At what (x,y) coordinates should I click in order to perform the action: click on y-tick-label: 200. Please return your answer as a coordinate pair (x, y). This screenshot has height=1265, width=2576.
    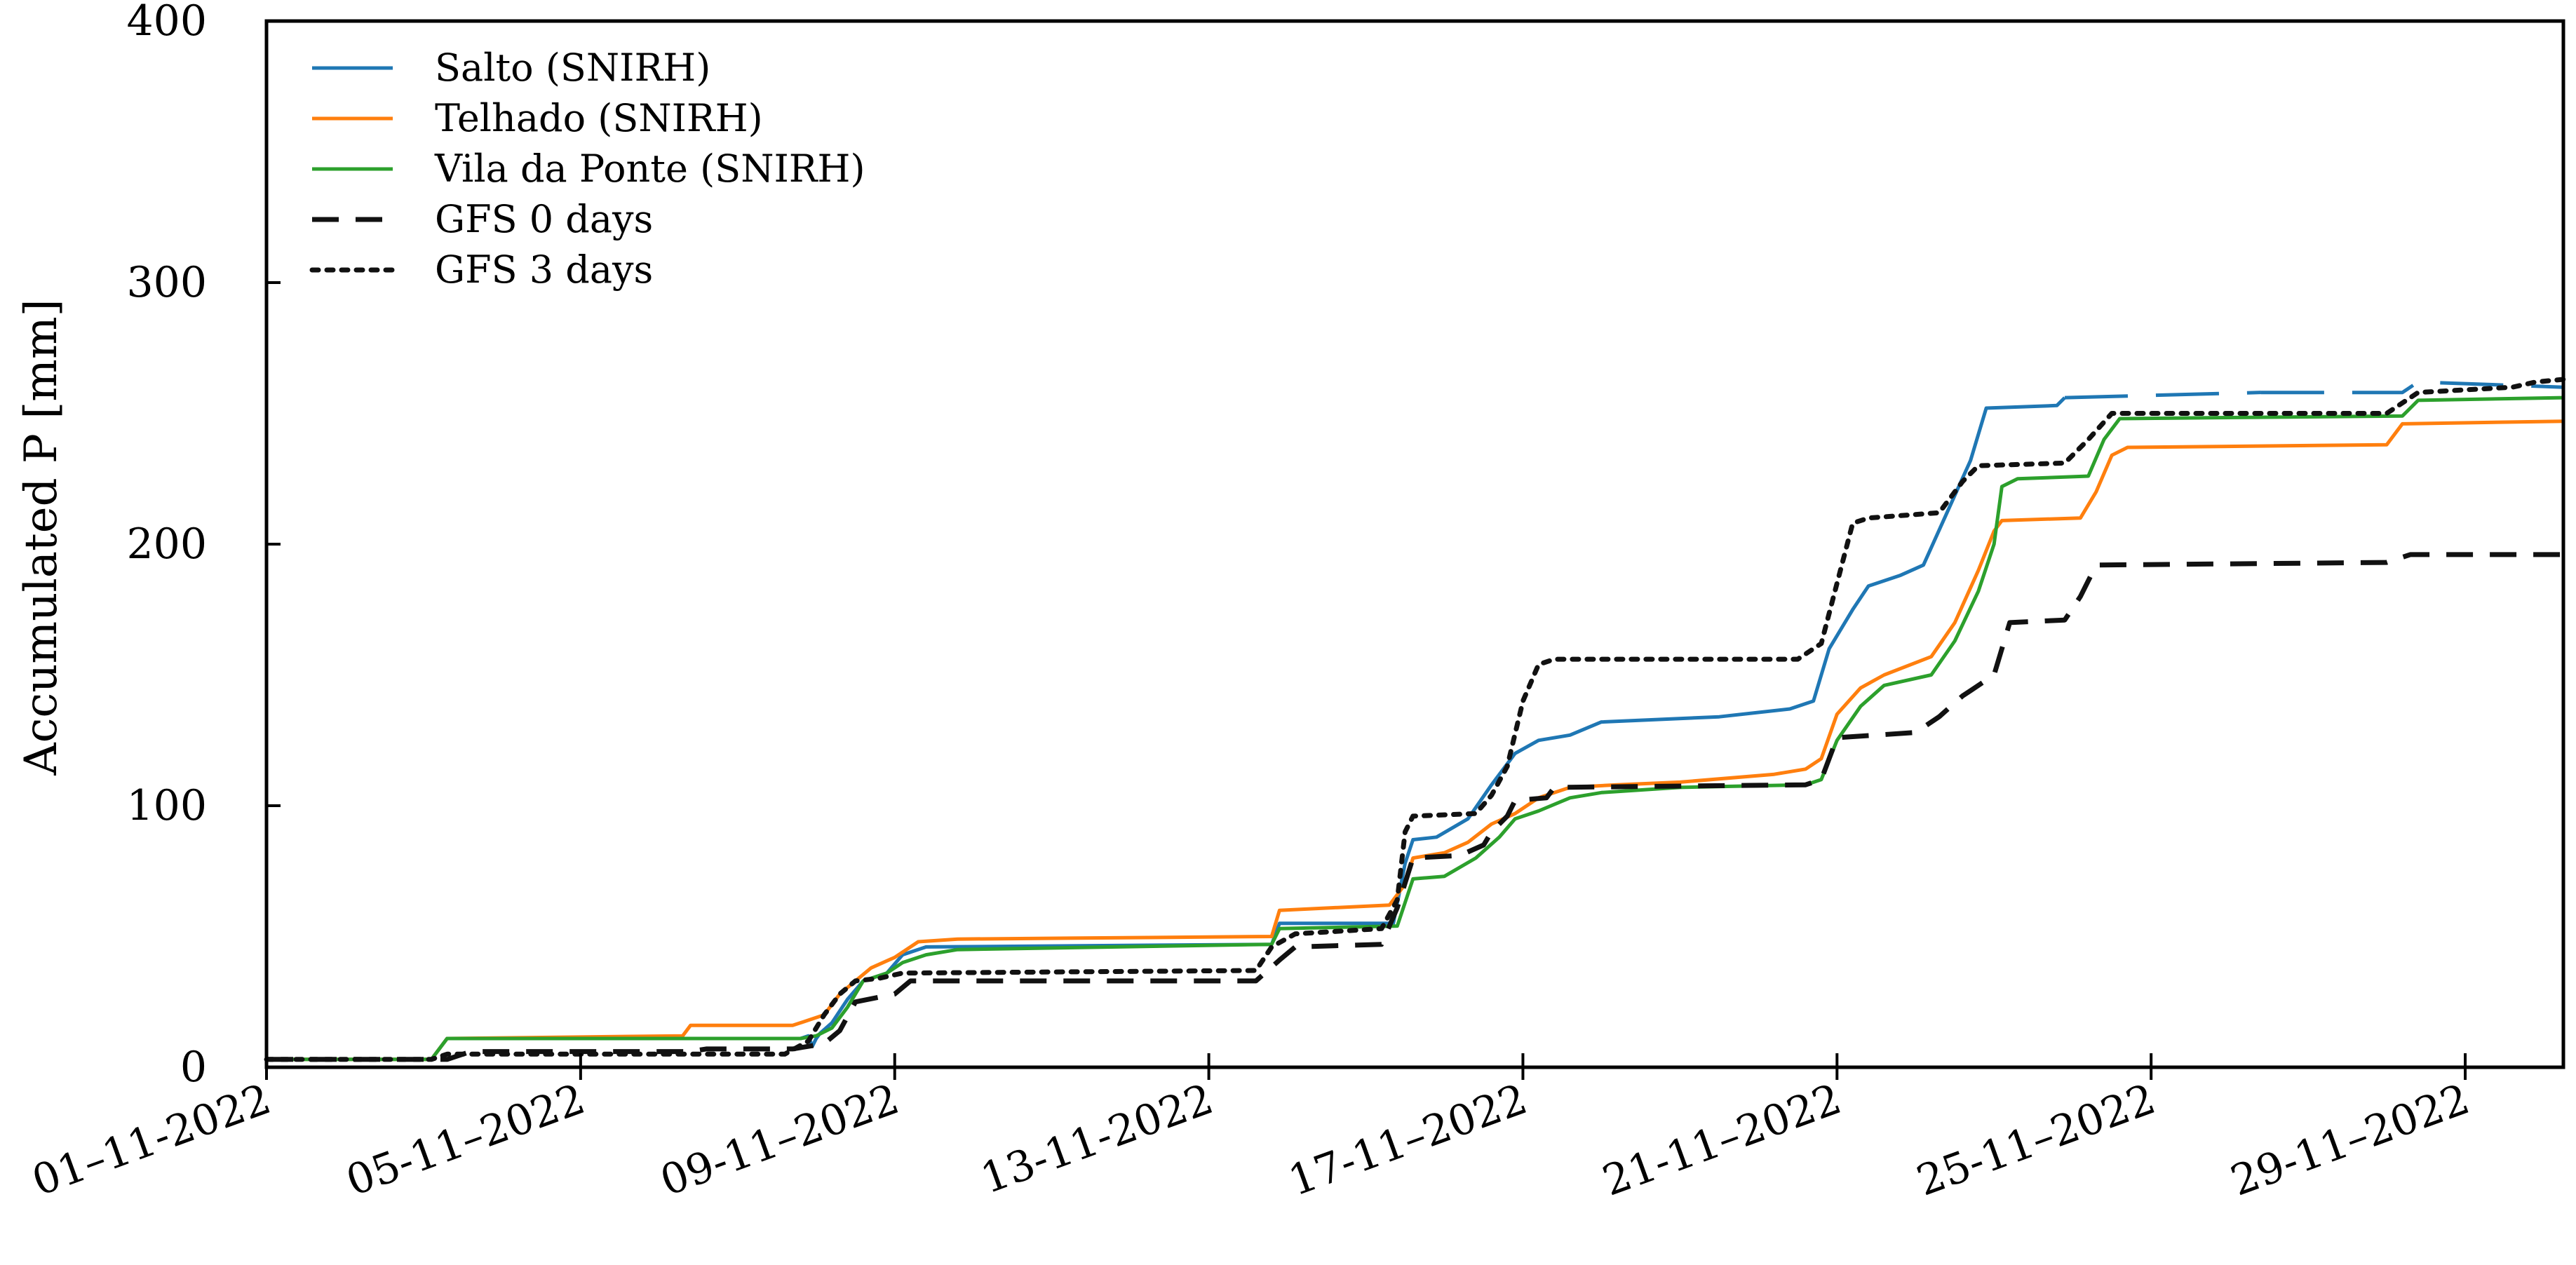
    Looking at the image, I should click on (166, 544).